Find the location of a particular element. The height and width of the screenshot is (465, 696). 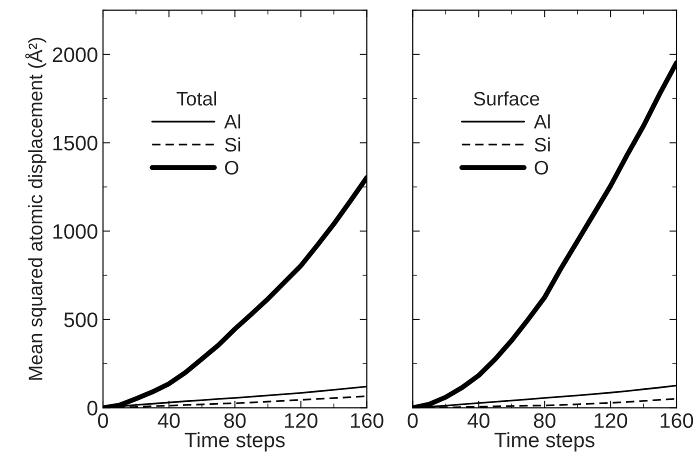

y-axis-title: Mean squared atomic displacement (Å²) is located at coordinates (35, 209).